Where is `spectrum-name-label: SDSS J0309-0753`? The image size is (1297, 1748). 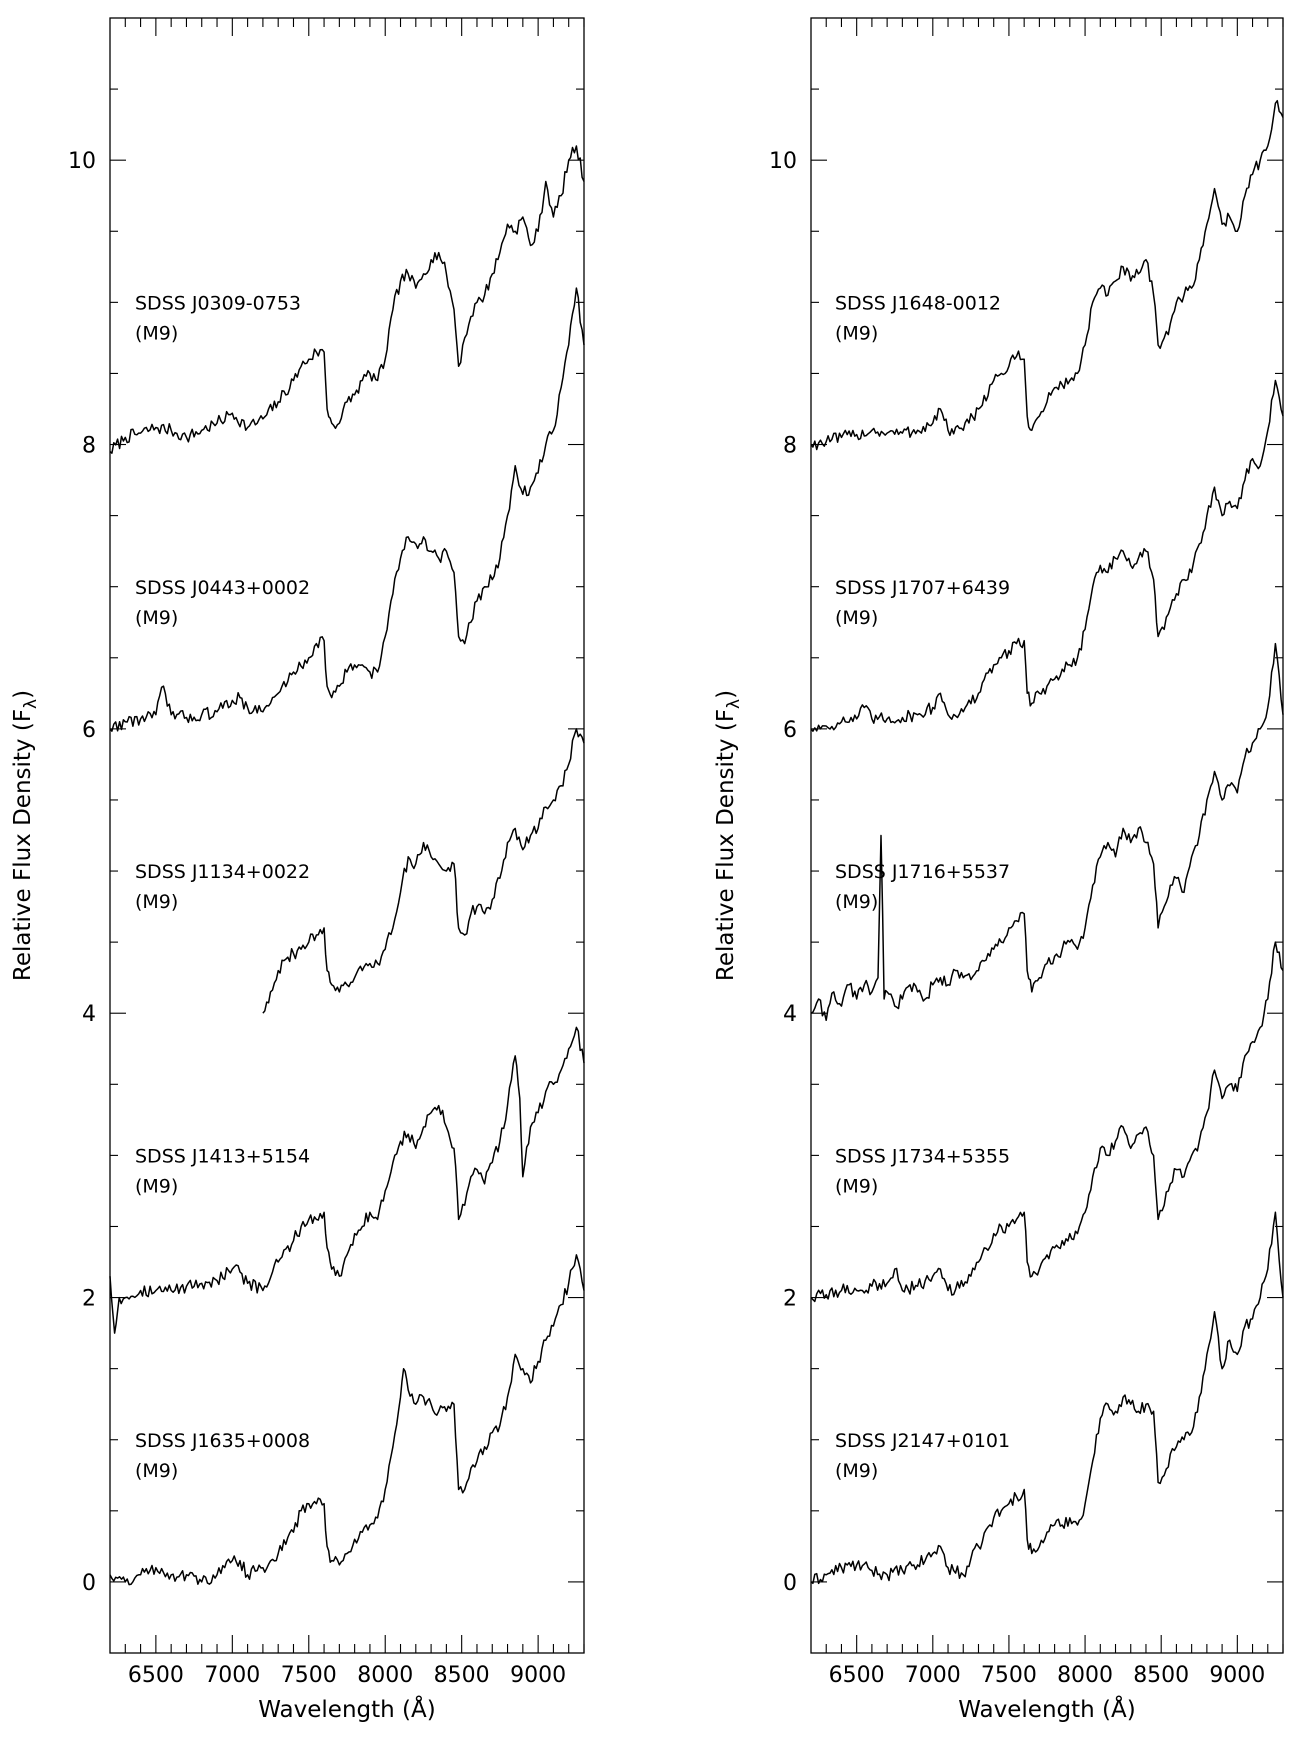 spectrum-name-label: SDSS J0309-0753 is located at coordinates (218, 303).